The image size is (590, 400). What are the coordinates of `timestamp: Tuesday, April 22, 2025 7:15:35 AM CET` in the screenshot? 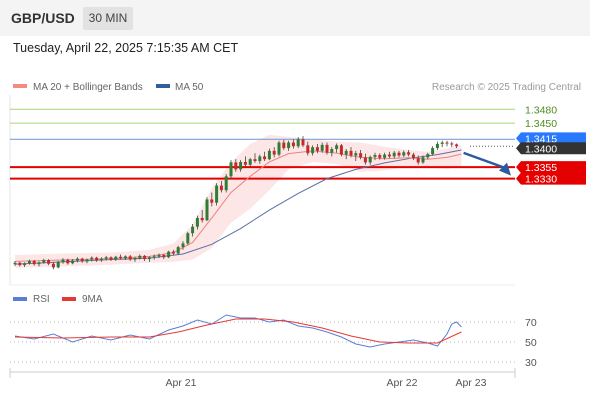 It's located at (126, 48).